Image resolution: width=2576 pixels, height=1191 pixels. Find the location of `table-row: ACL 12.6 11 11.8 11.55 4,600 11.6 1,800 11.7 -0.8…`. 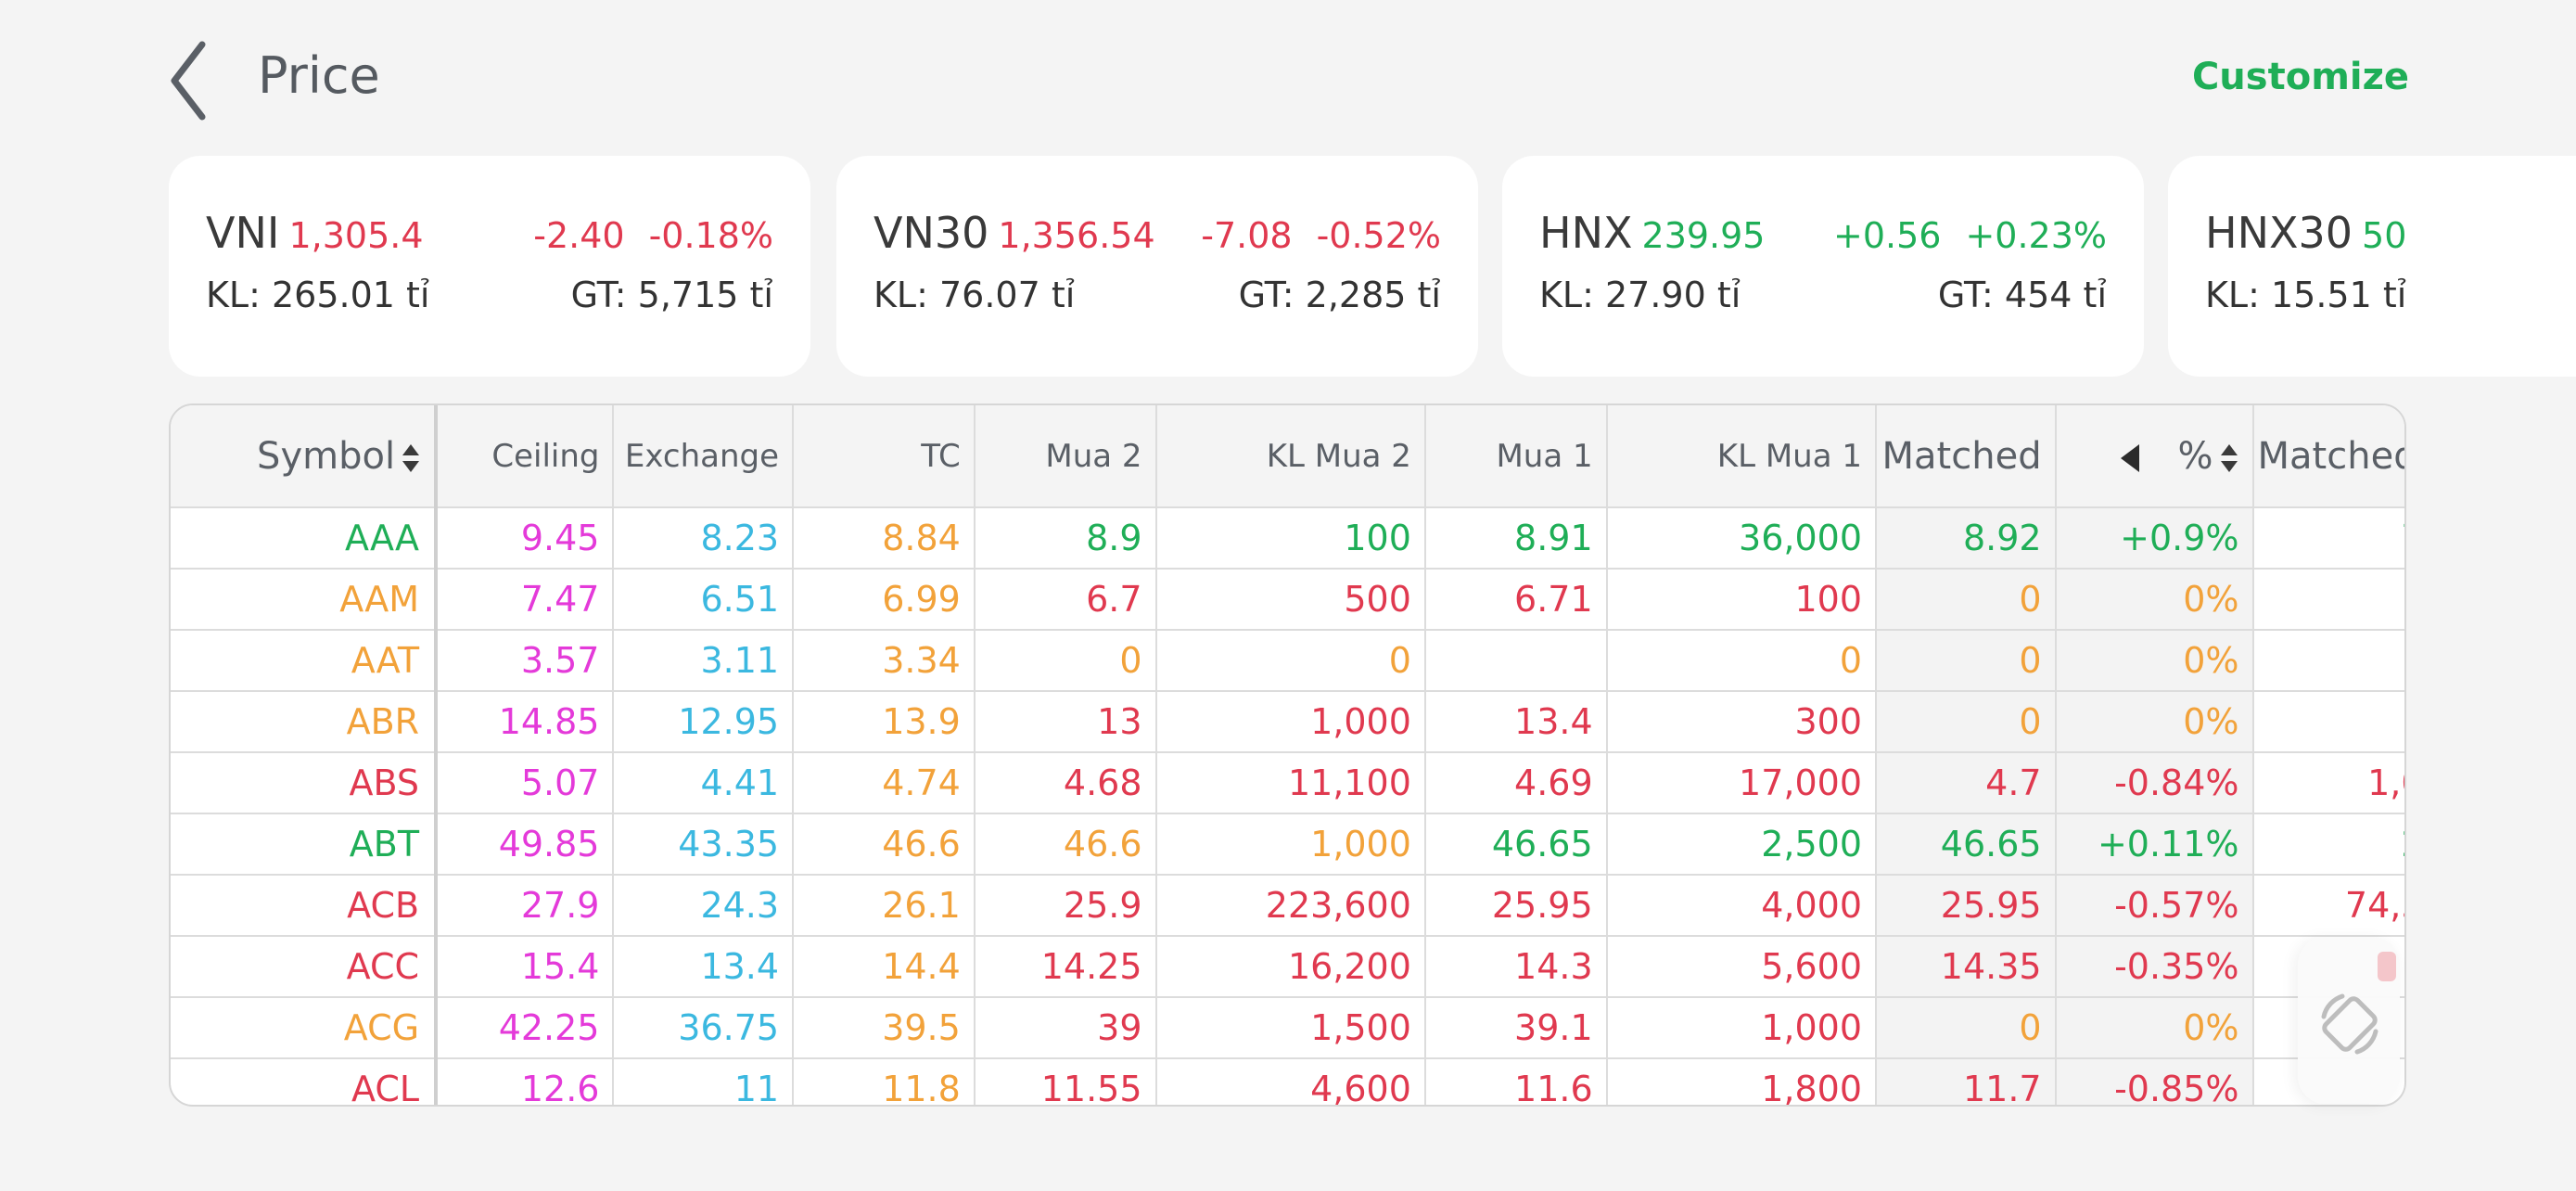

table-row: ACL 12.6 11 11.8 11.55 4,600 11.6 1,800 11.7 -0.8… is located at coordinates (1287, 1081).